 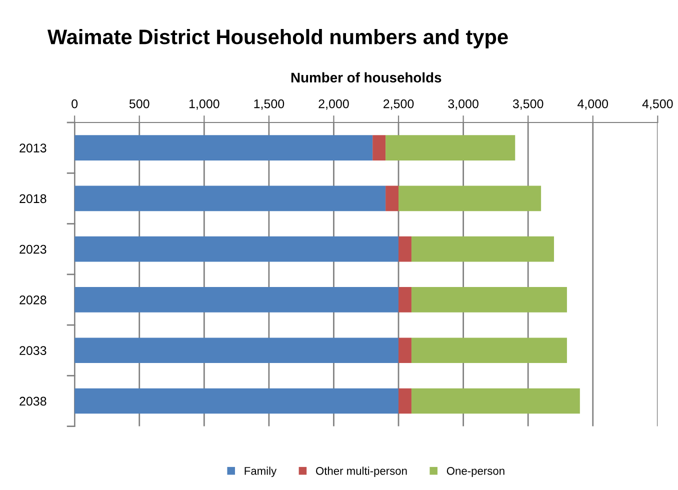 I want to click on y-tick-label: 2023, so click(x=33, y=249).